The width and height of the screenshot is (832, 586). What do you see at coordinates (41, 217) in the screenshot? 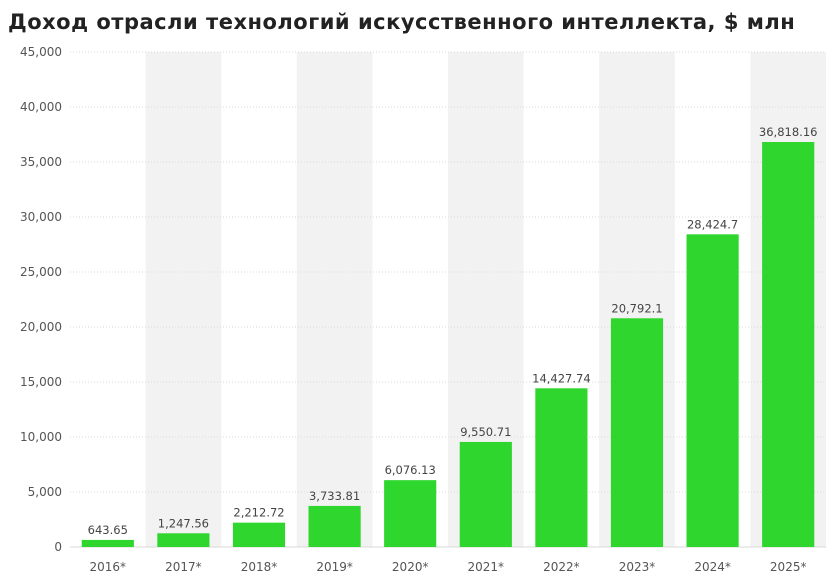
I see `y-tick-label: 30,000` at bounding box center [41, 217].